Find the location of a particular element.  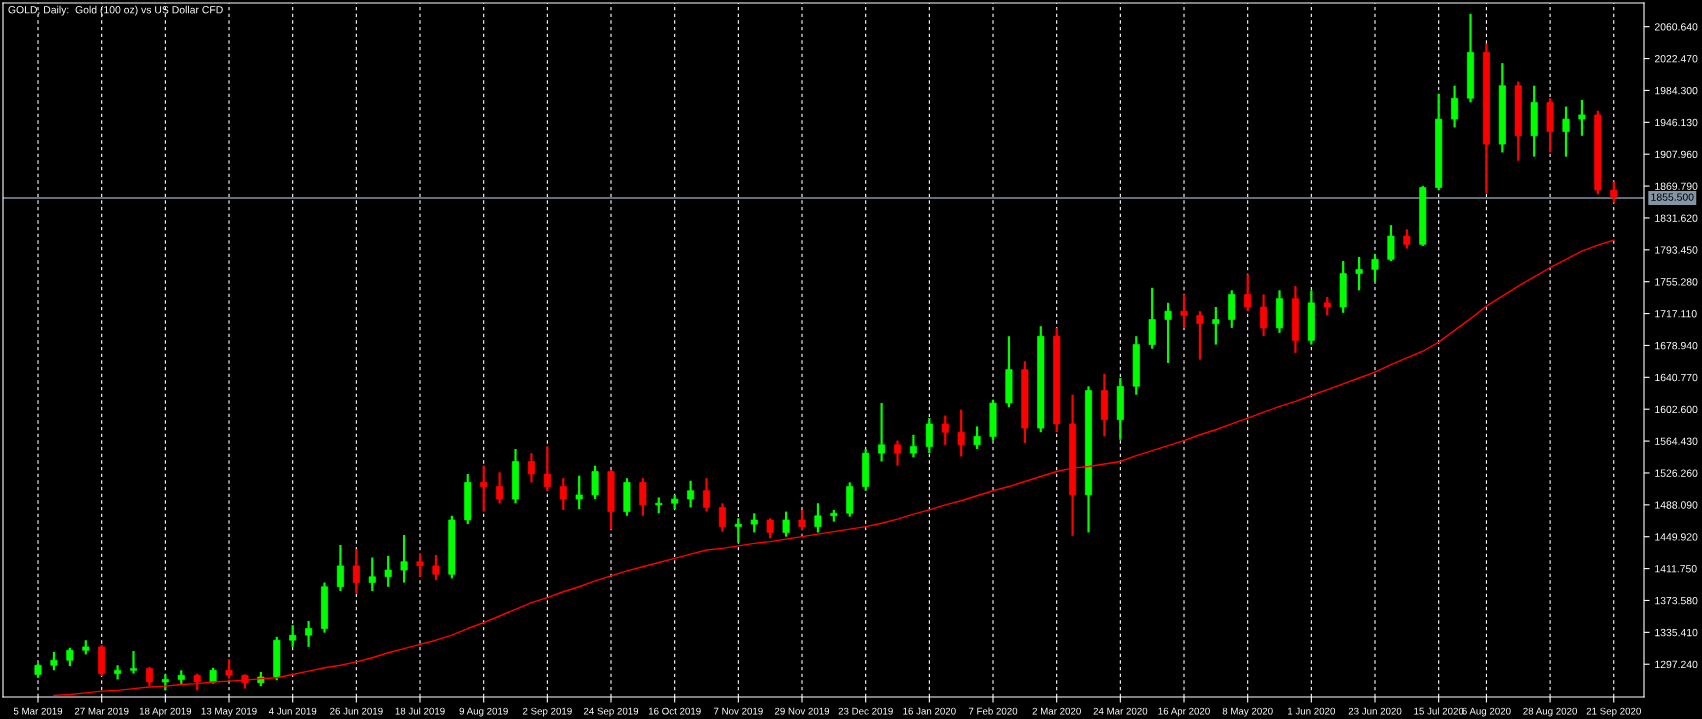

y-tick-label: 1946.130 is located at coordinates (1676, 122).